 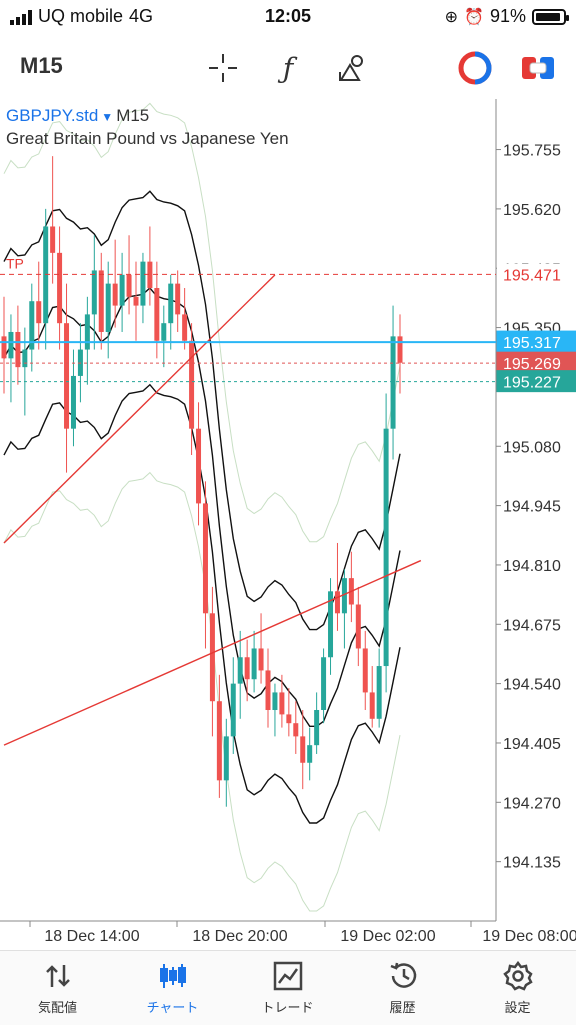 What do you see at coordinates (139, 409) in the screenshot?
I see `trendline` at bounding box center [139, 409].